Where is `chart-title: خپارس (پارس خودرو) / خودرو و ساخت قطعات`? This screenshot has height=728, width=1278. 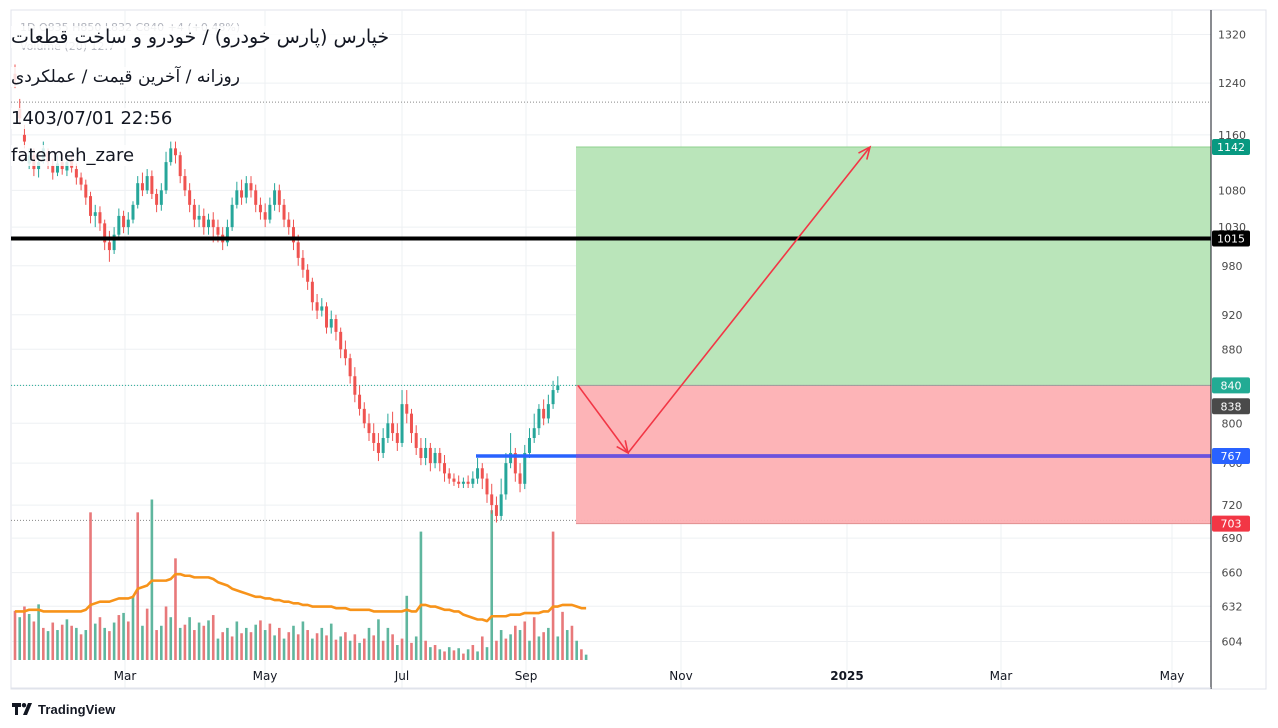
chart-title: خپارس (پارس خودرو) / خودرو و ساخت قطعات is located at coordinates (200, 37).